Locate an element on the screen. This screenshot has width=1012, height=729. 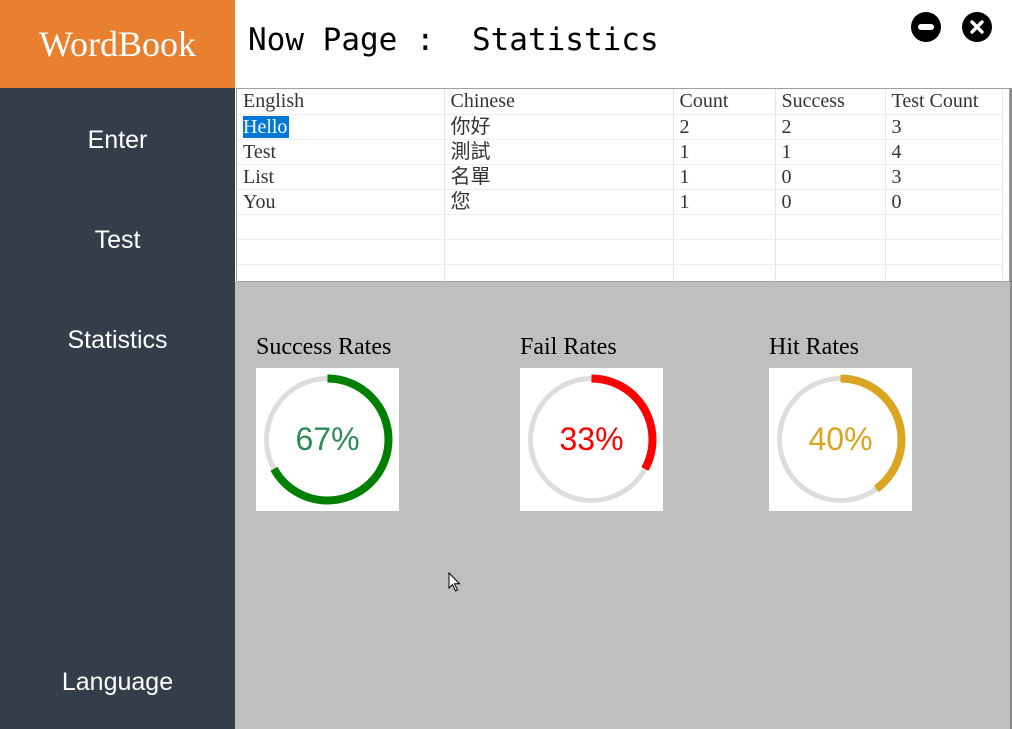
success-rate-value: 67% is located at coordinates (327, 439).